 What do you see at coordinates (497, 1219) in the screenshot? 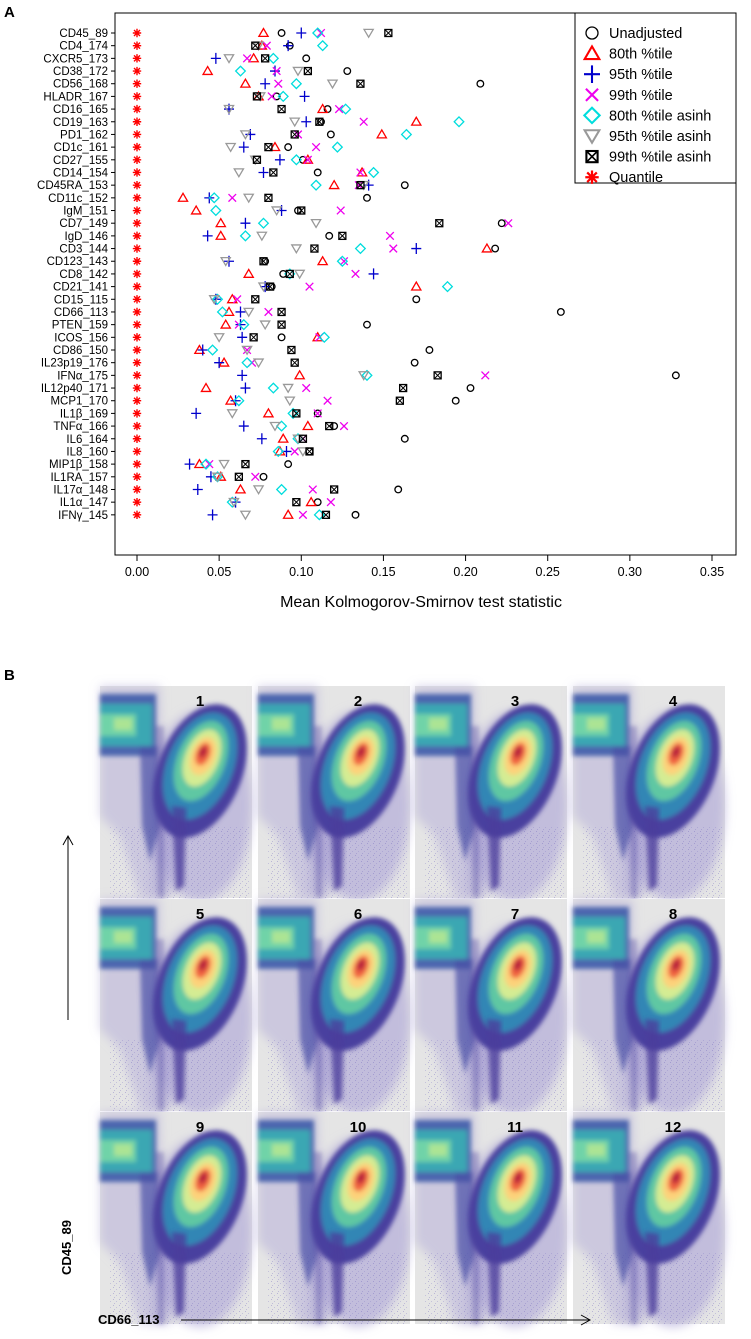
I see `density-panel: 11` at bounding box center [497, 1219].